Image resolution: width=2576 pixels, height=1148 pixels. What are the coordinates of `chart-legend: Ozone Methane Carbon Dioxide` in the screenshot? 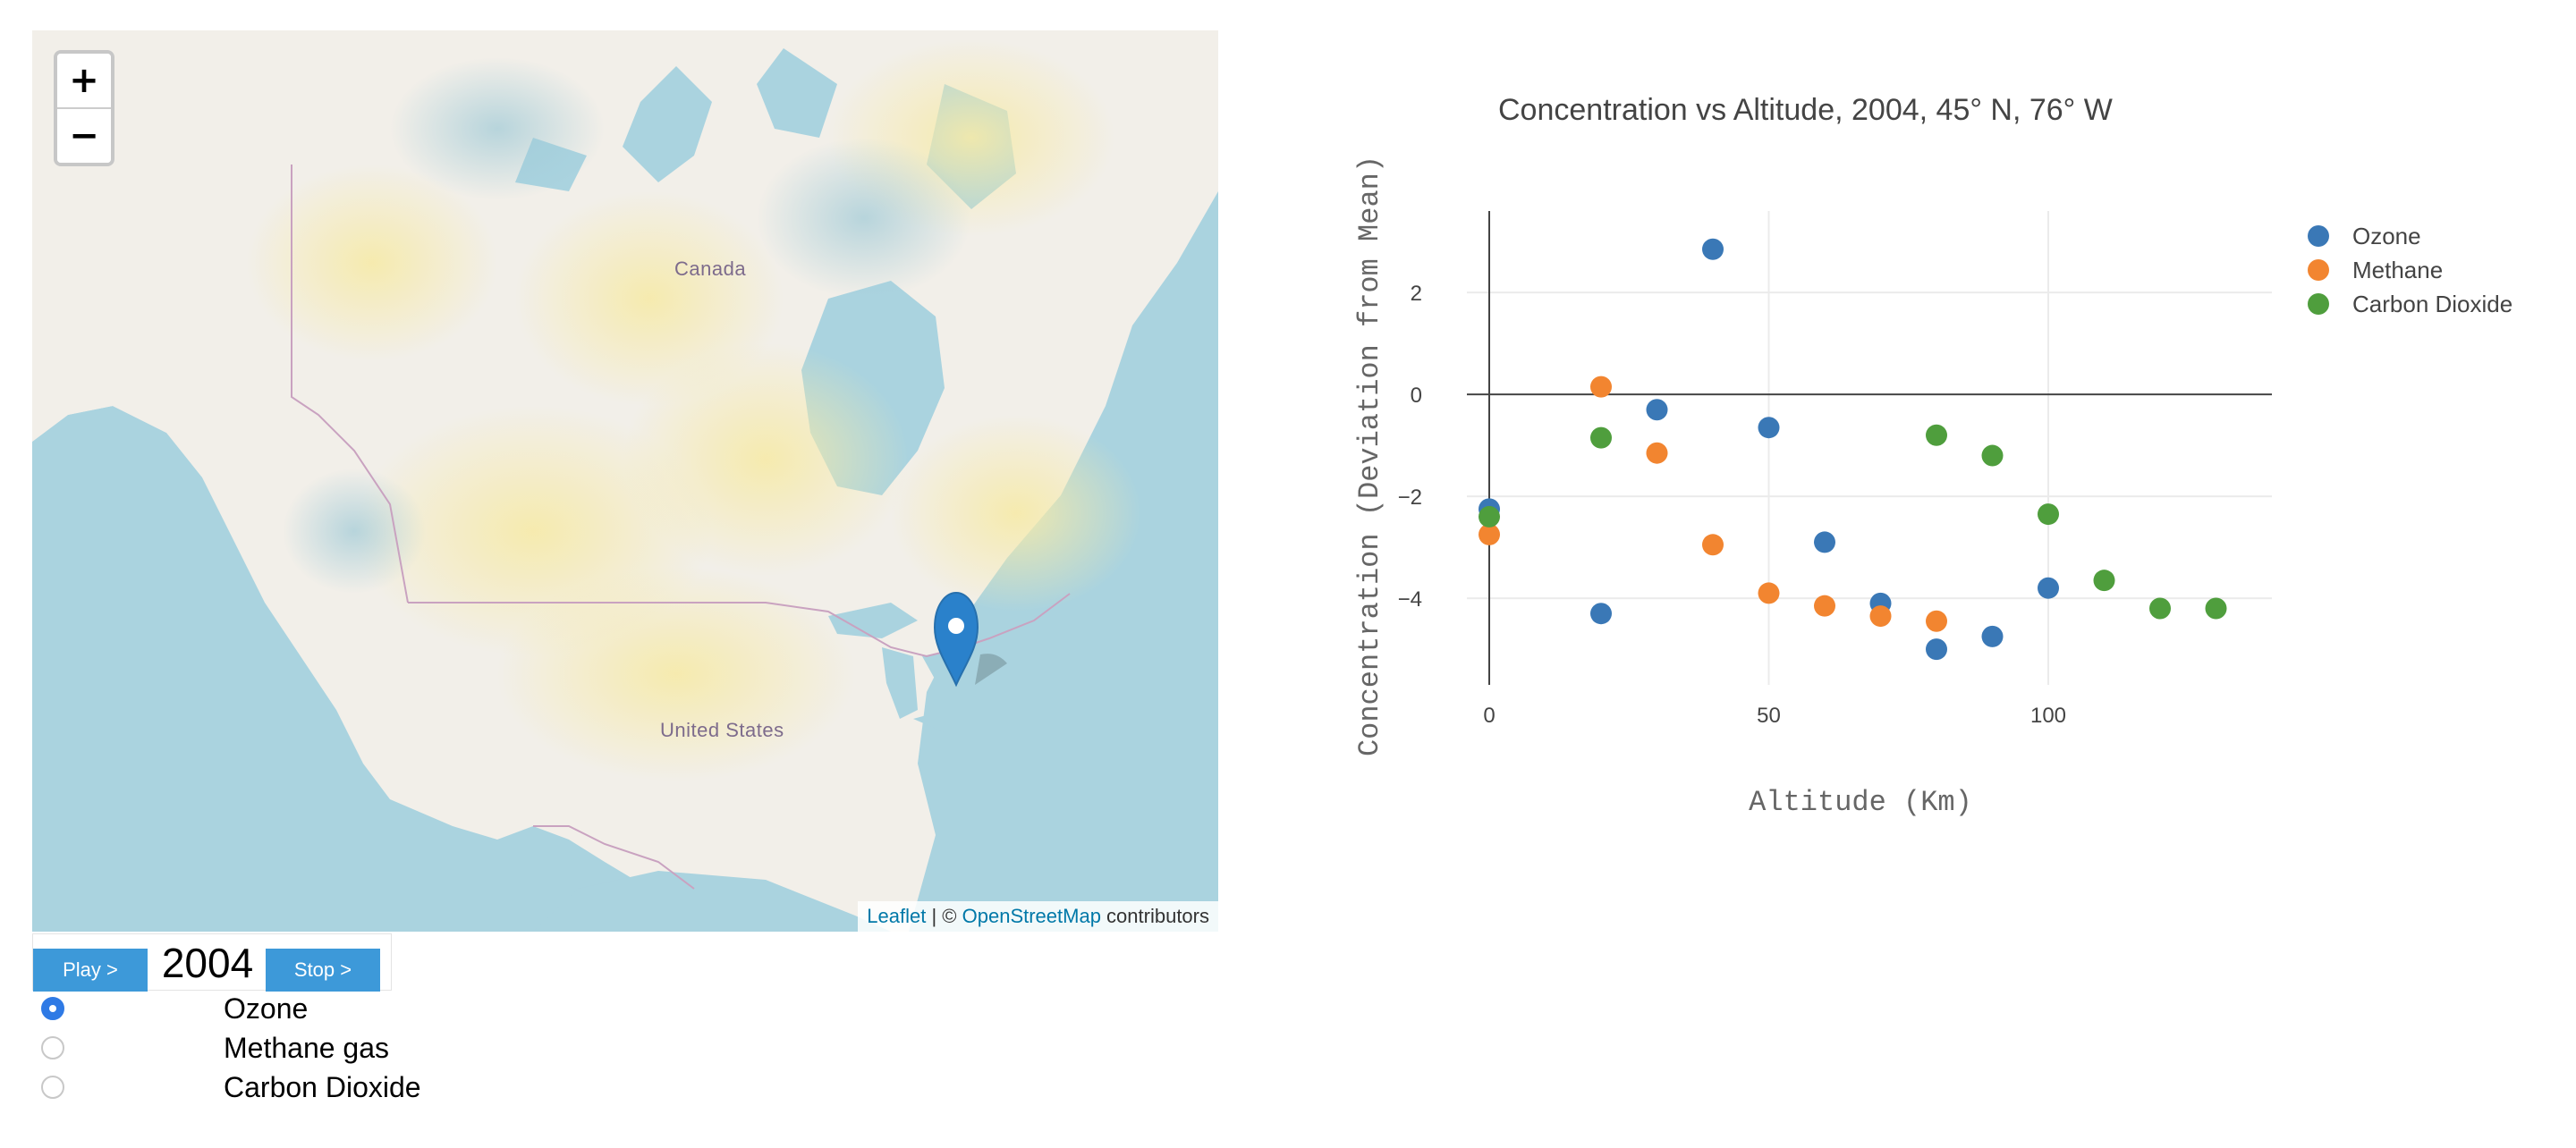 It's located at (2410, 270).